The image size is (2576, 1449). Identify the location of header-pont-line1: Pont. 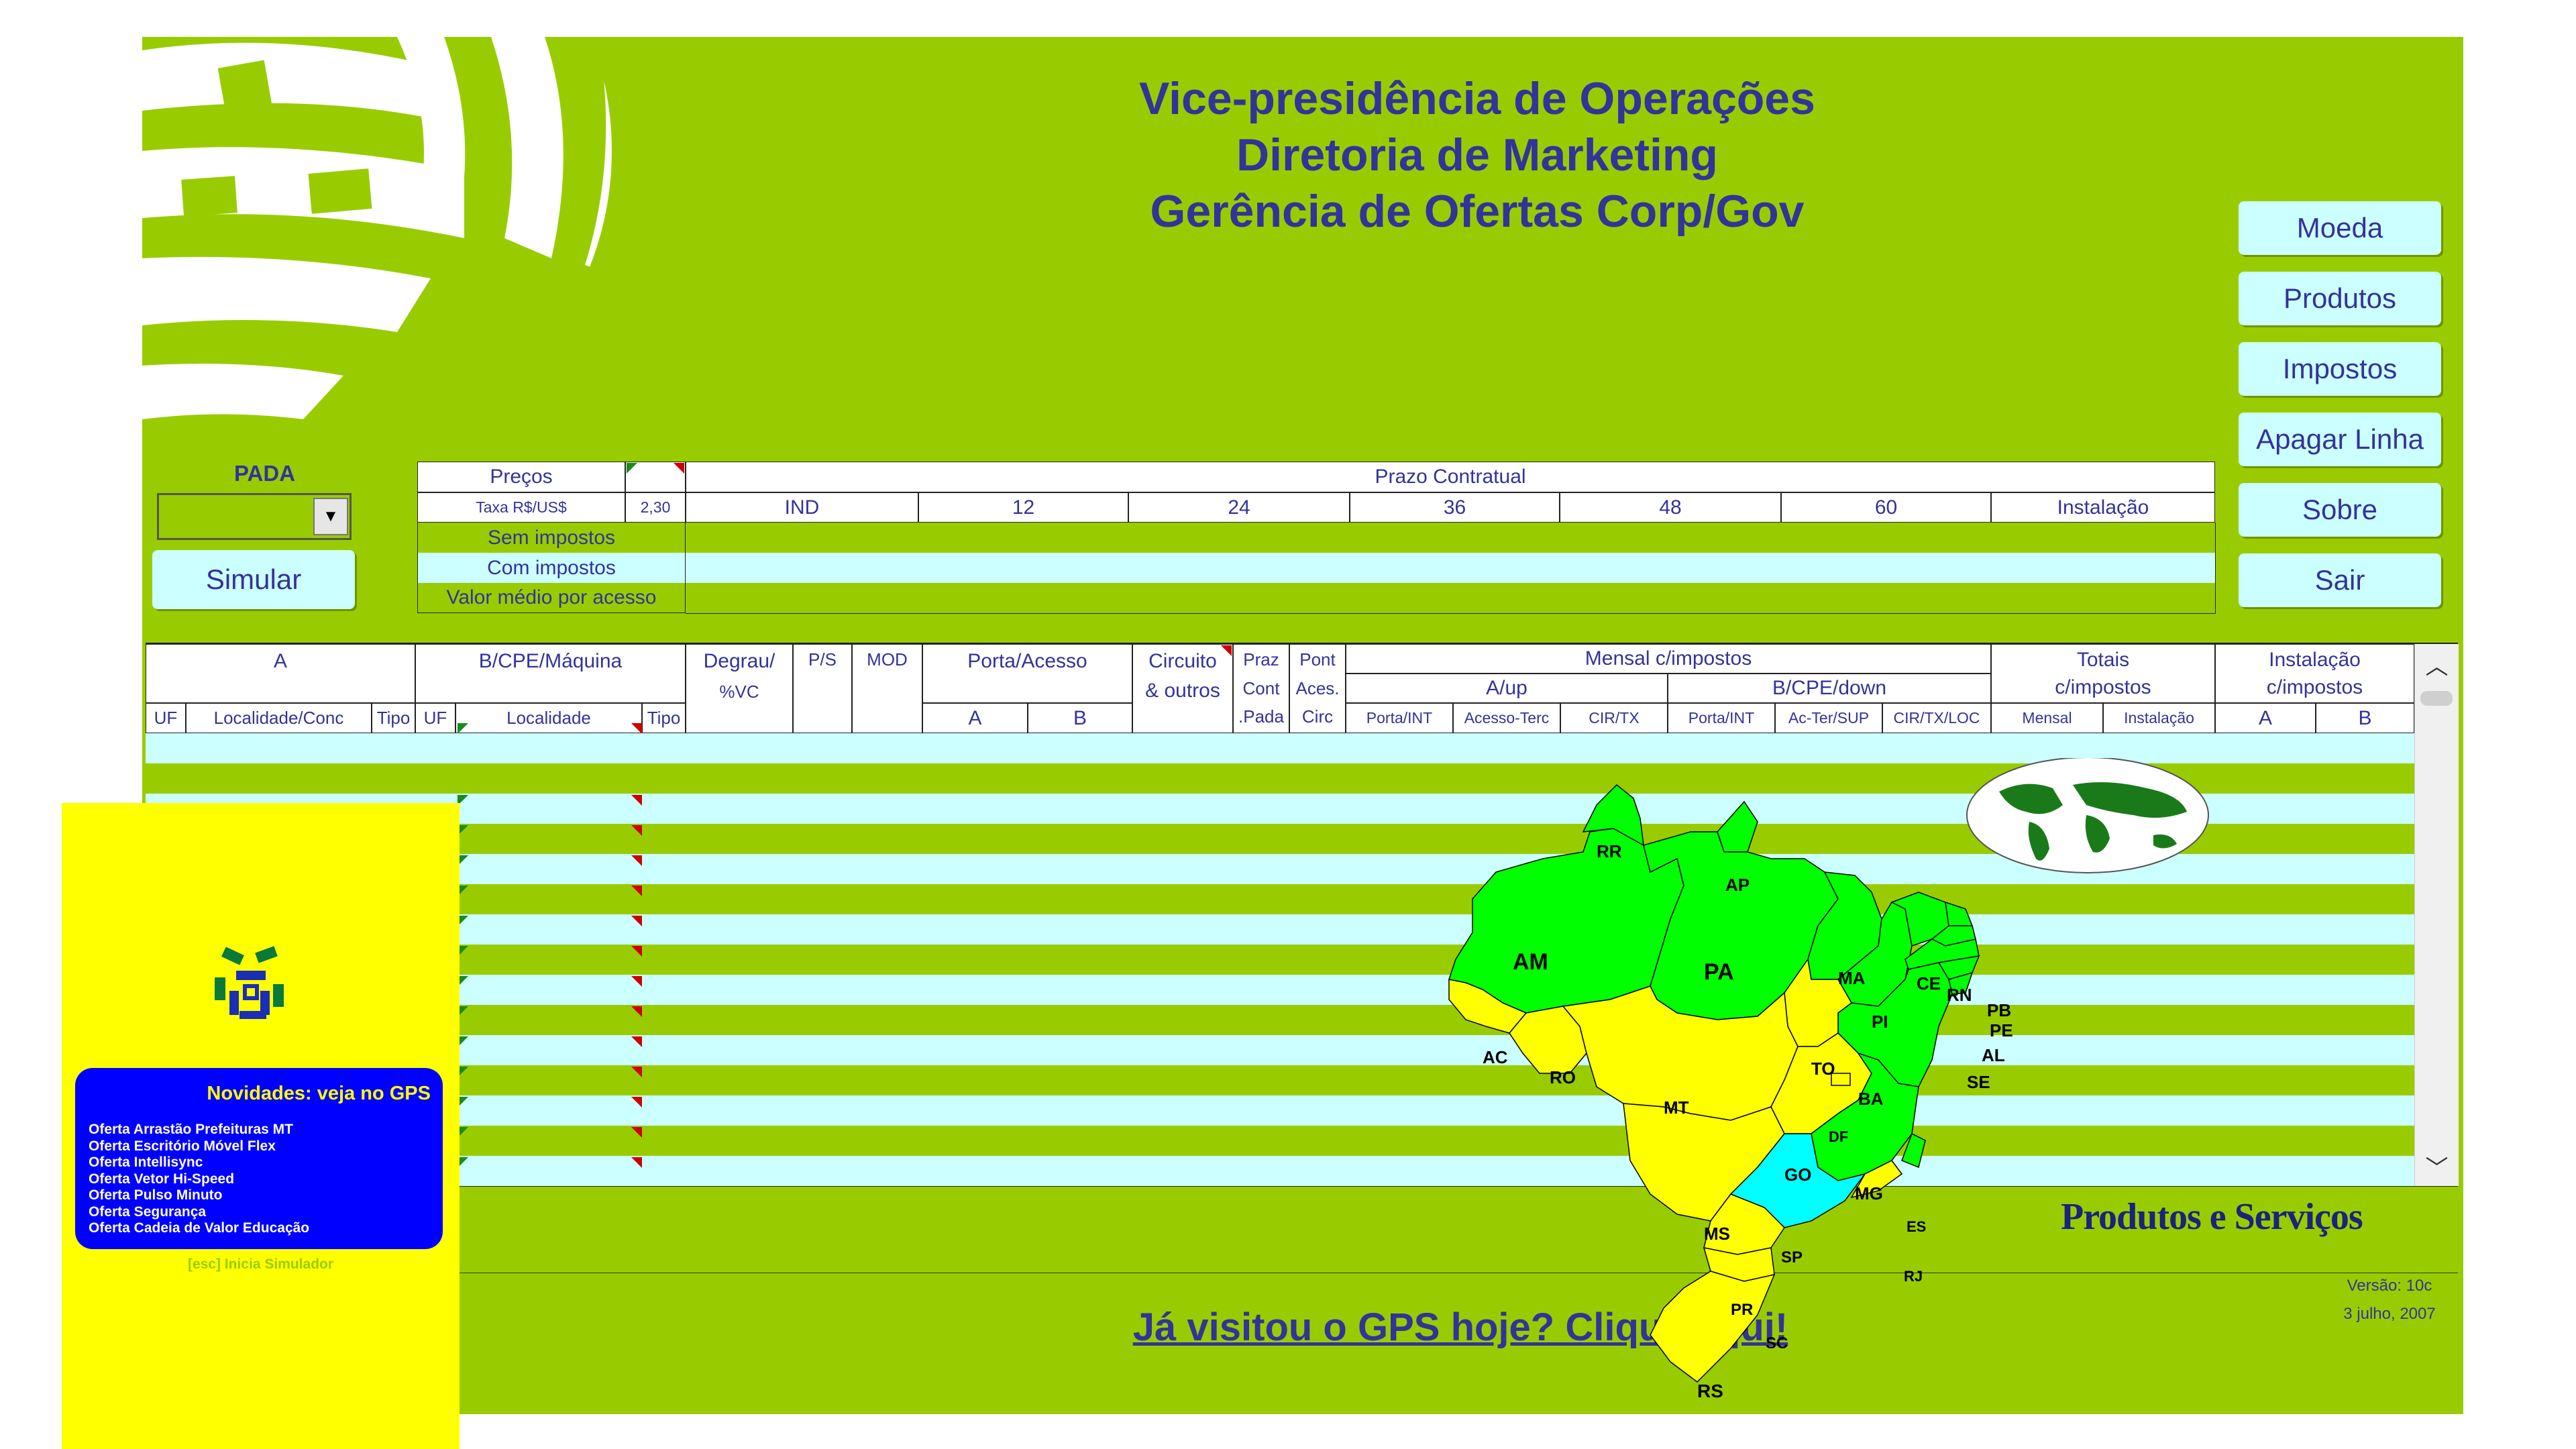
(1317, 659).